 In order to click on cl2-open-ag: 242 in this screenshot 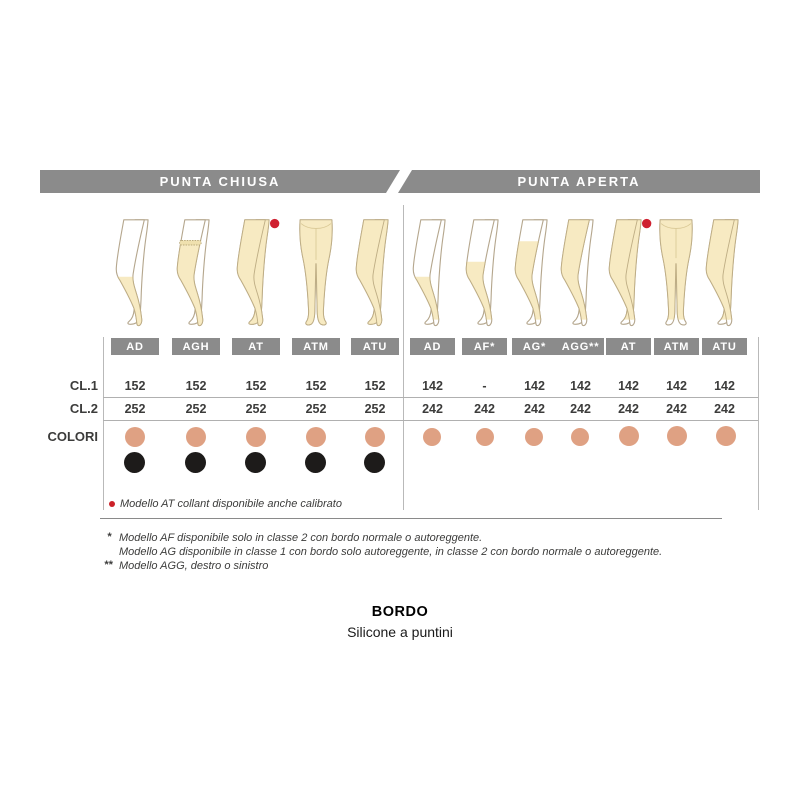, I will do `click(534, 408)`.